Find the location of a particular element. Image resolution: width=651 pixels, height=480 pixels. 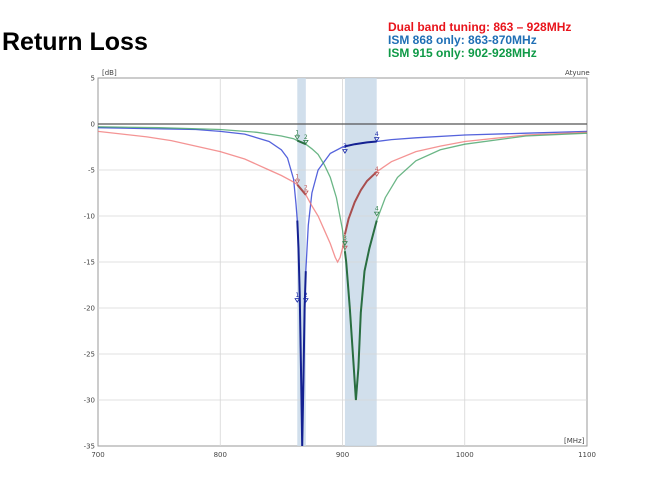

corner-label: Atyune is located at coordinates (577, 73).